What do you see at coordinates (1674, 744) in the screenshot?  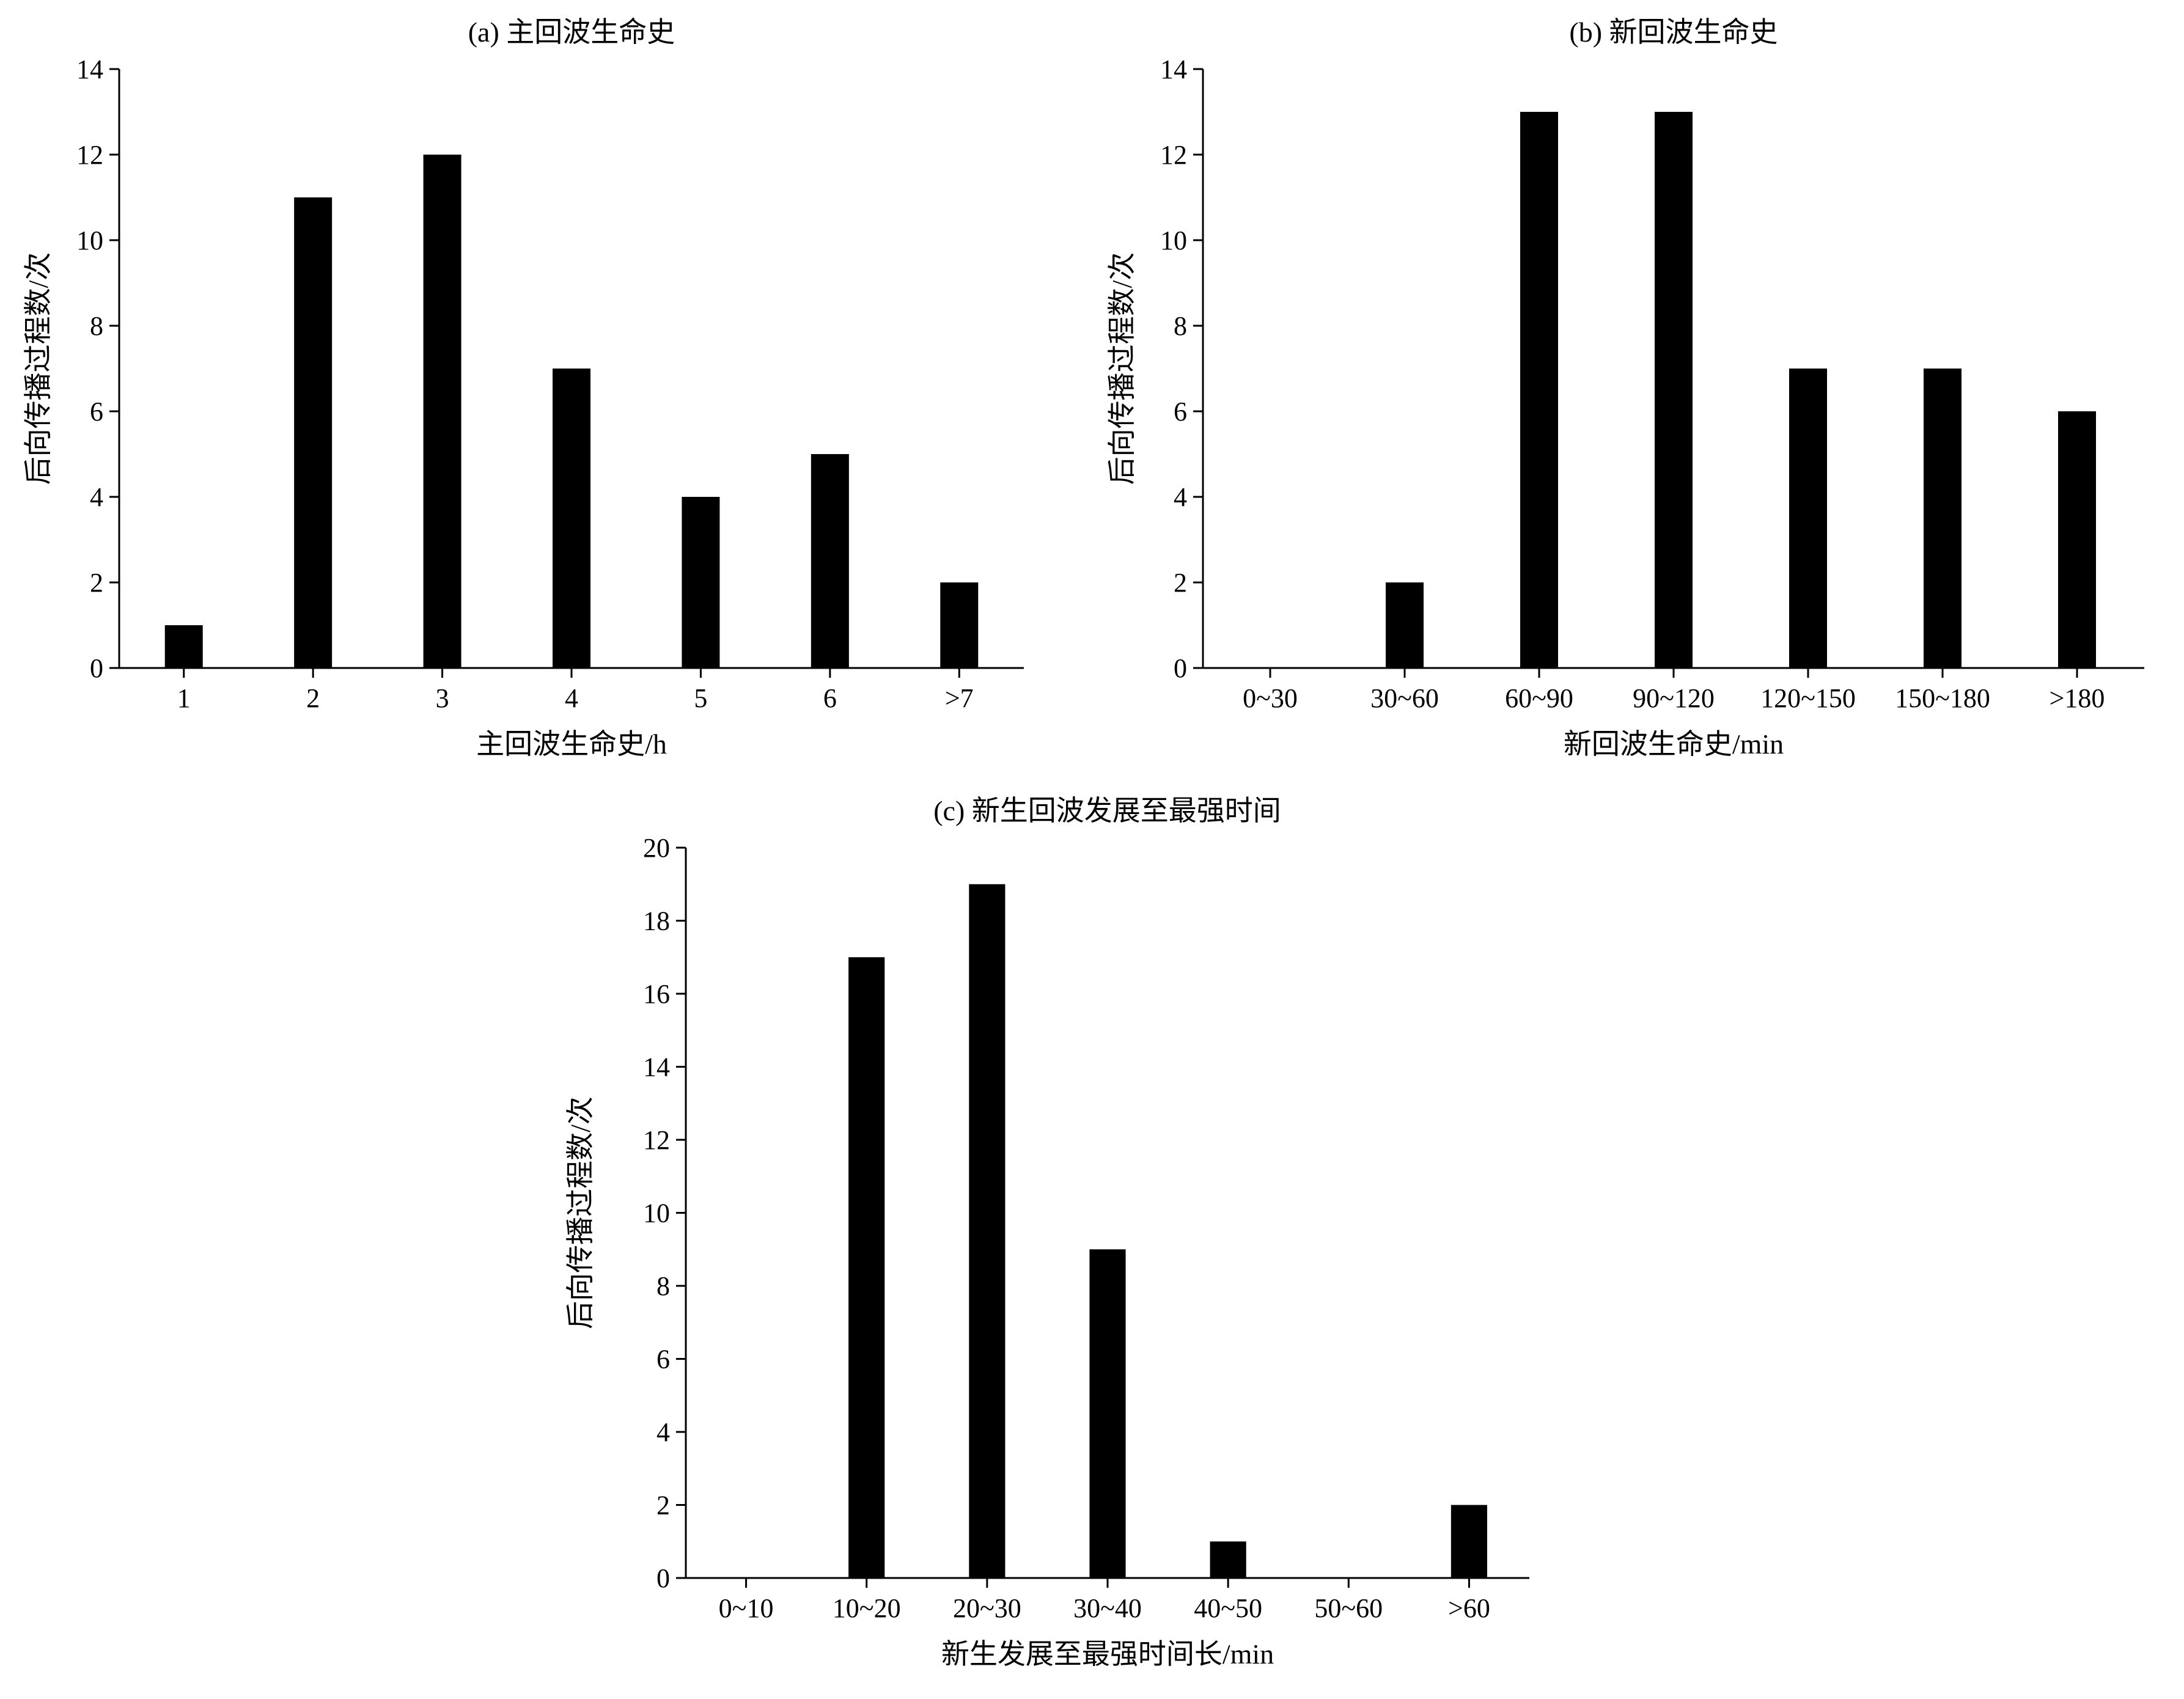 I see `x-axis-label: 新回波生命史/min` at bounding box center [1674, 744].